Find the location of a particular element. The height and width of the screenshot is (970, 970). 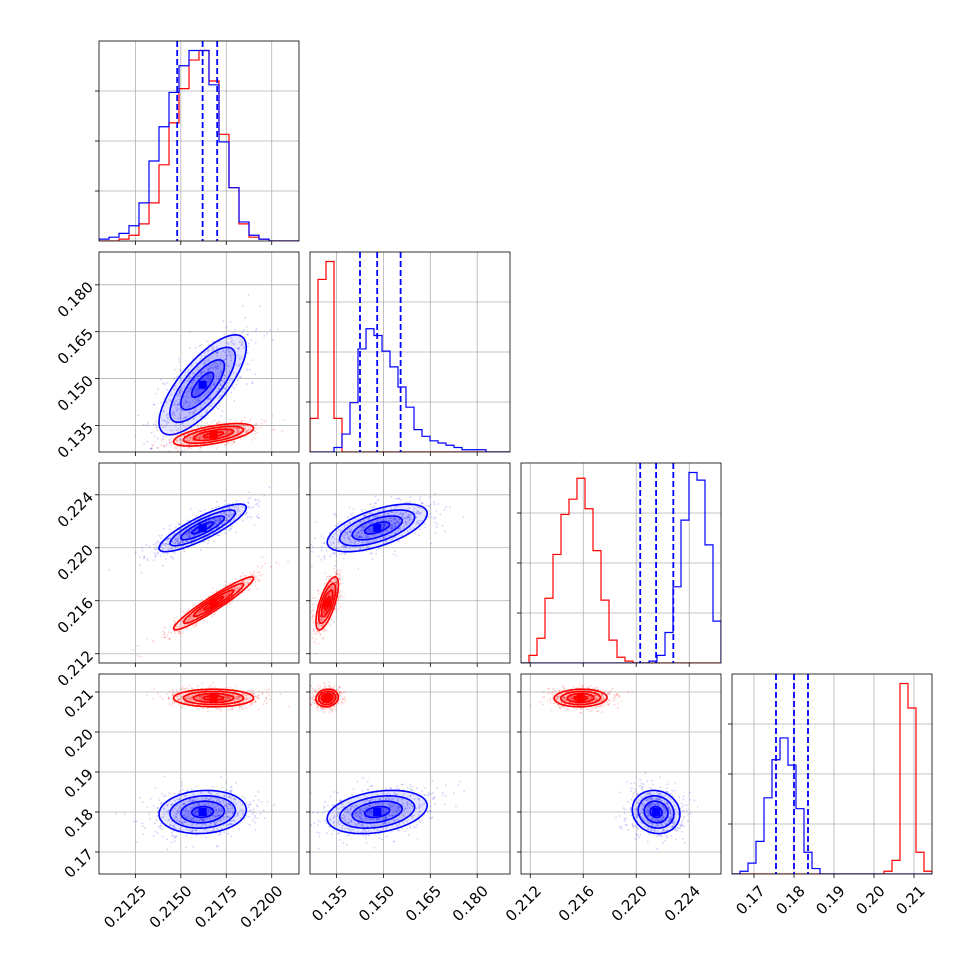

contour-line is located at coordinates (202, 528).